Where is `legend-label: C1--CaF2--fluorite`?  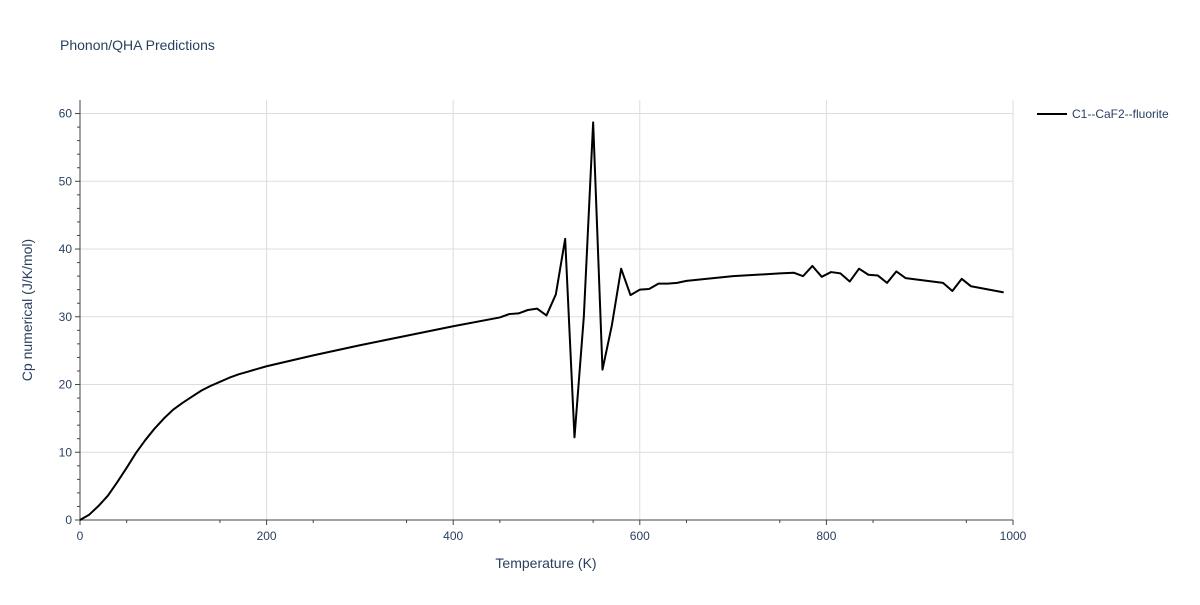 legend-label: C1--CaF2--fluorite is located at coordinates (1120, 114).